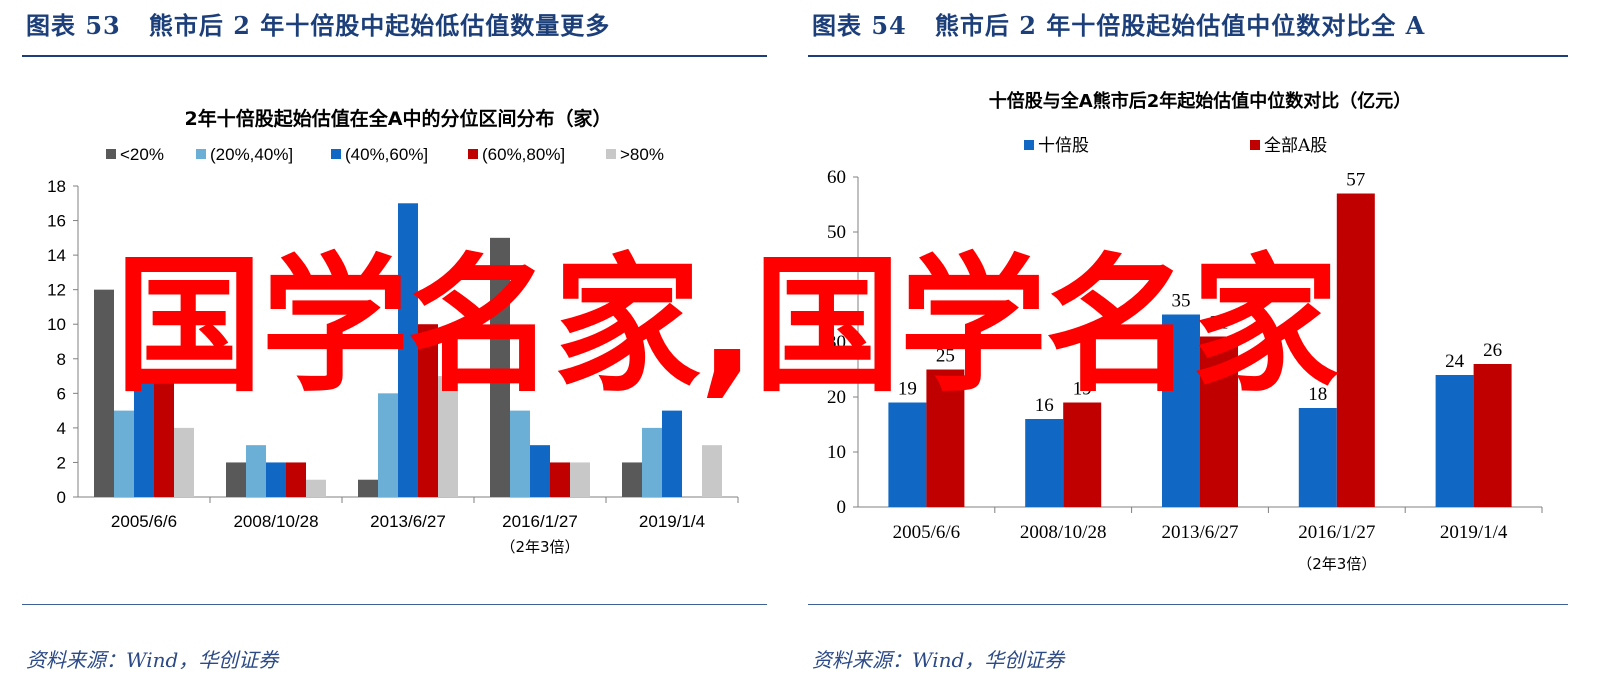  I want to click on chart54-legend-label-1: 全部A股, so click(1295, 146).